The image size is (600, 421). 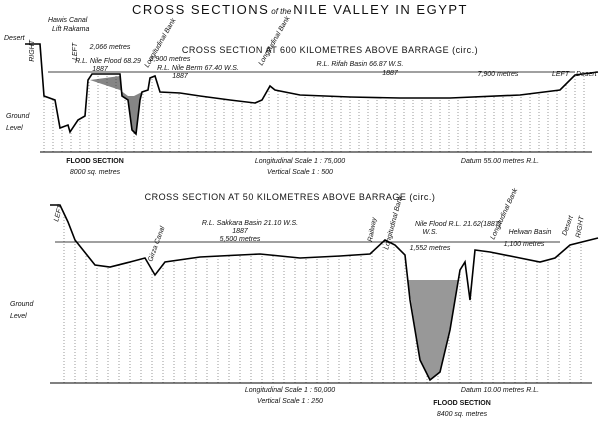 What do you see at coordinates (198, 68) in the screenshot?
I see `label: R.L. Nile Berm 67.40 W.S.` at bounding box center [198, 68].